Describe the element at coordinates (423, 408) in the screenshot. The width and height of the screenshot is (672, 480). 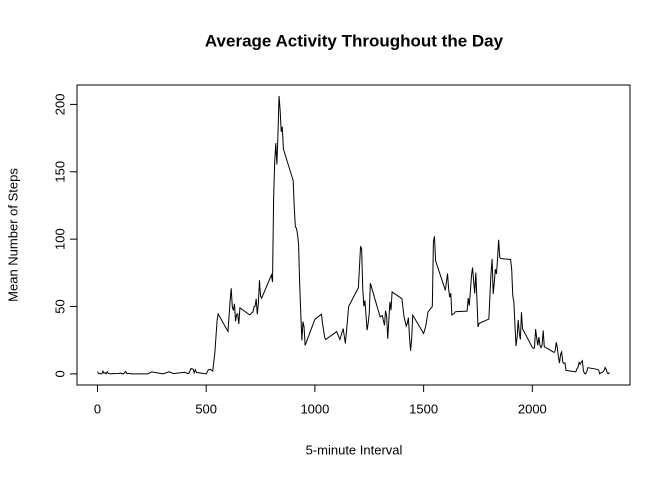
I see `x-tick-label: 1500` at that location.